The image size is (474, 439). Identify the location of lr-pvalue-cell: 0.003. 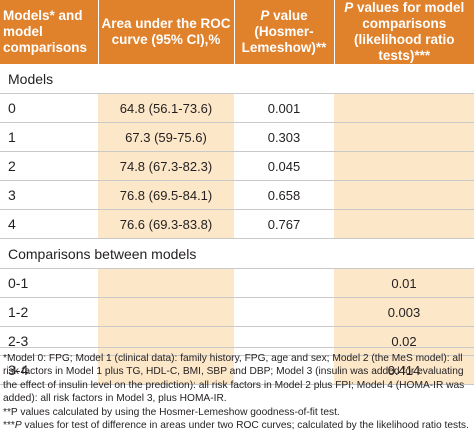
(404, 312).